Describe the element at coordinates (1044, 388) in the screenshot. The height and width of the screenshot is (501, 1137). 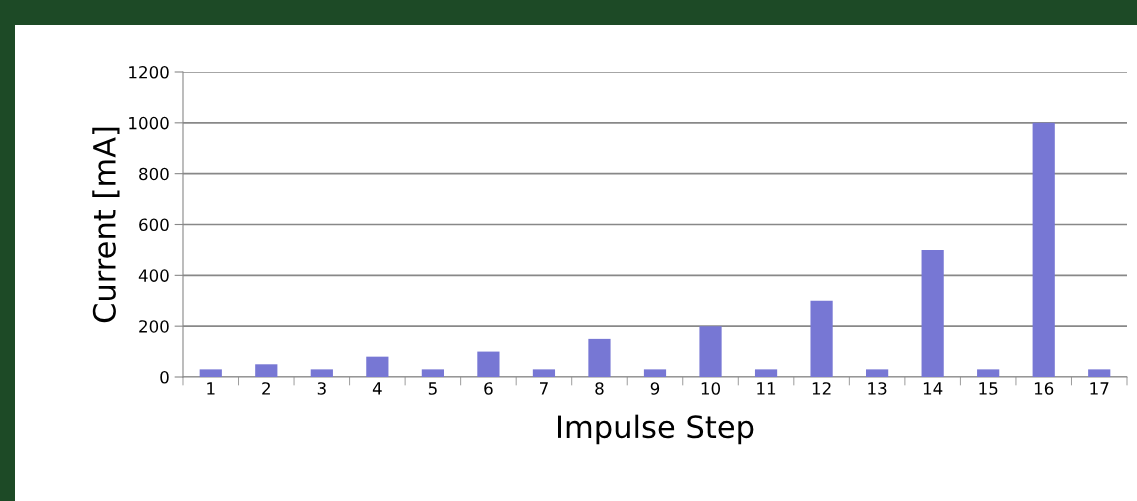
I see `x-tick-label: 16` at that location.